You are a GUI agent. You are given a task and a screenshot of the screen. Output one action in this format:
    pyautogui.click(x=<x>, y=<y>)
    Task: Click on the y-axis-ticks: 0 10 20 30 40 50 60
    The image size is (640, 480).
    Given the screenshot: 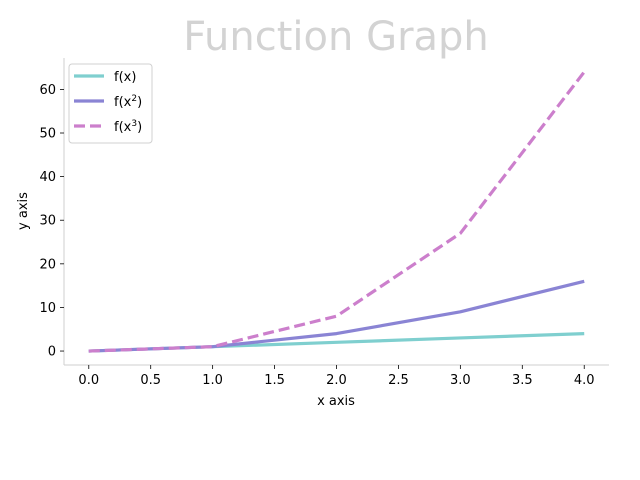 What is the action you would take?
    pyautogui.click(x=51, y=221)
    